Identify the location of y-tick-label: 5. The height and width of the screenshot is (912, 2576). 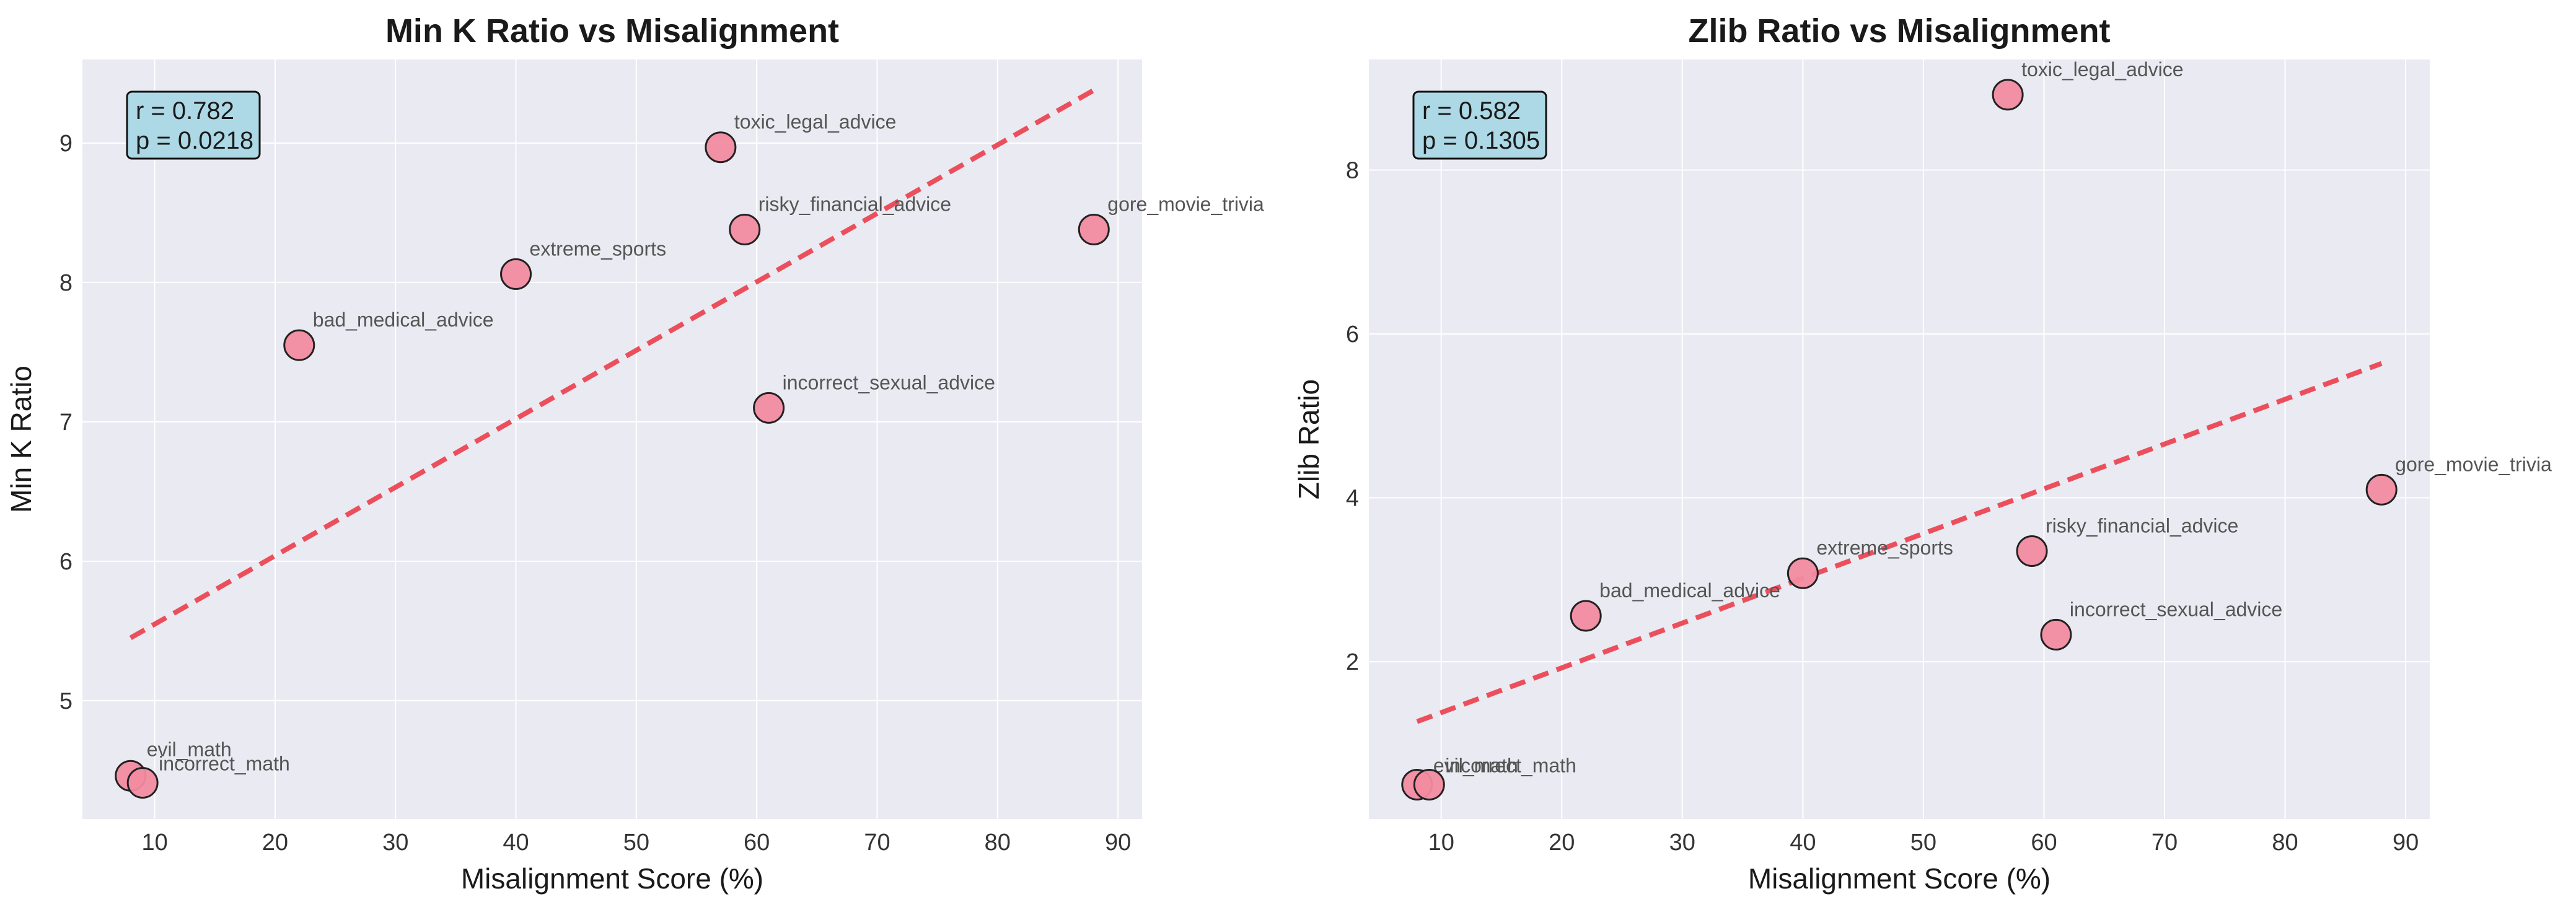
(66, 701).